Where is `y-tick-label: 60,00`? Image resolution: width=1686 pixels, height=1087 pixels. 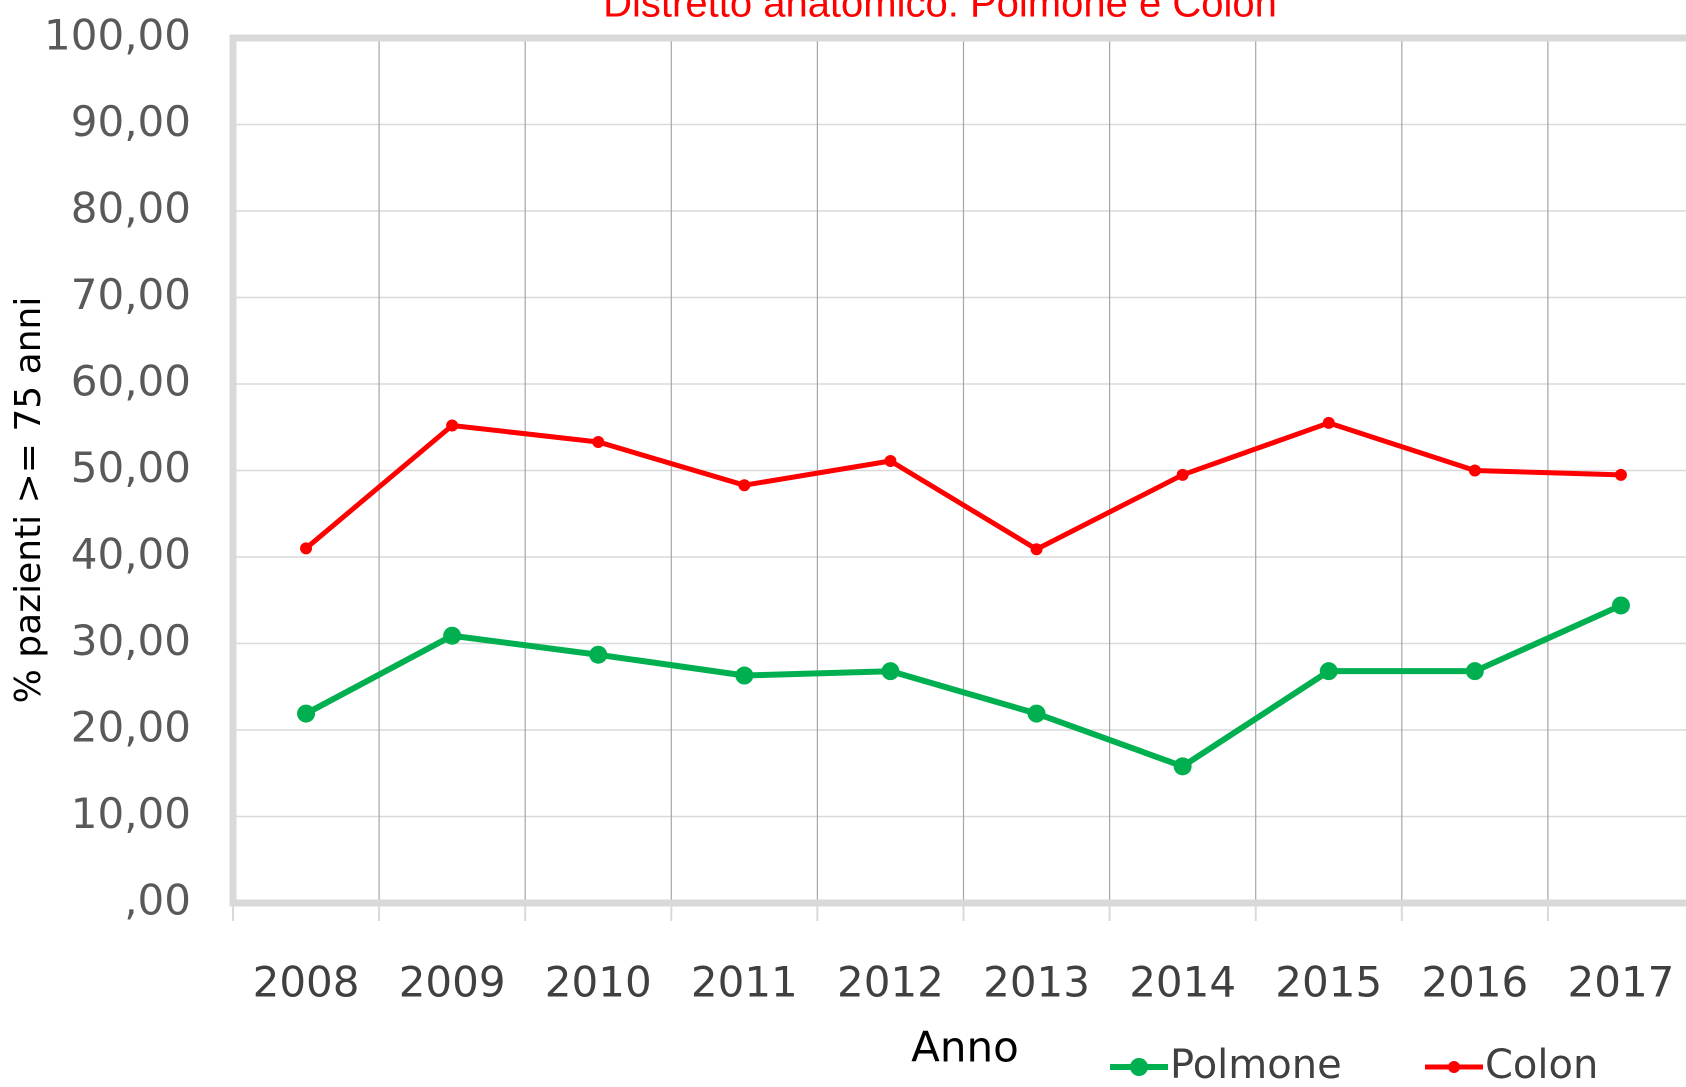
y-tick-label: 60,00 is located at coordinates (131, 381).